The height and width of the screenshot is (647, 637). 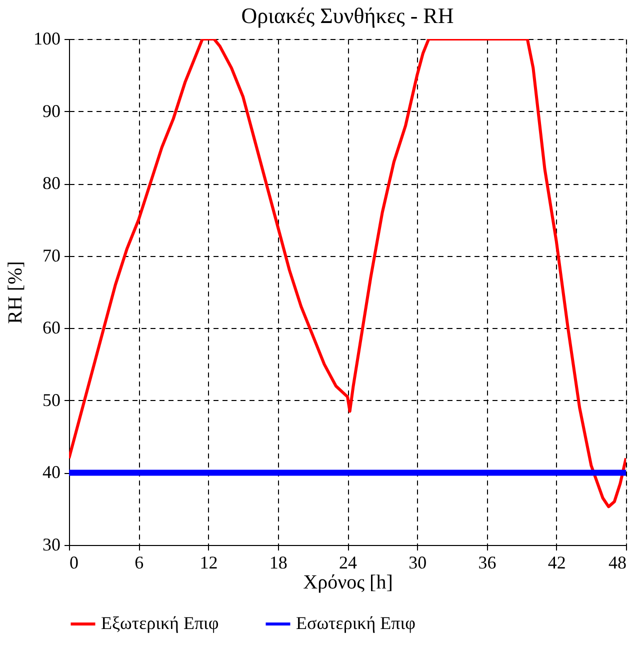 I want to click on chart-title: Οριακές Συνθήκες - RH, so click(x=347, y=15).